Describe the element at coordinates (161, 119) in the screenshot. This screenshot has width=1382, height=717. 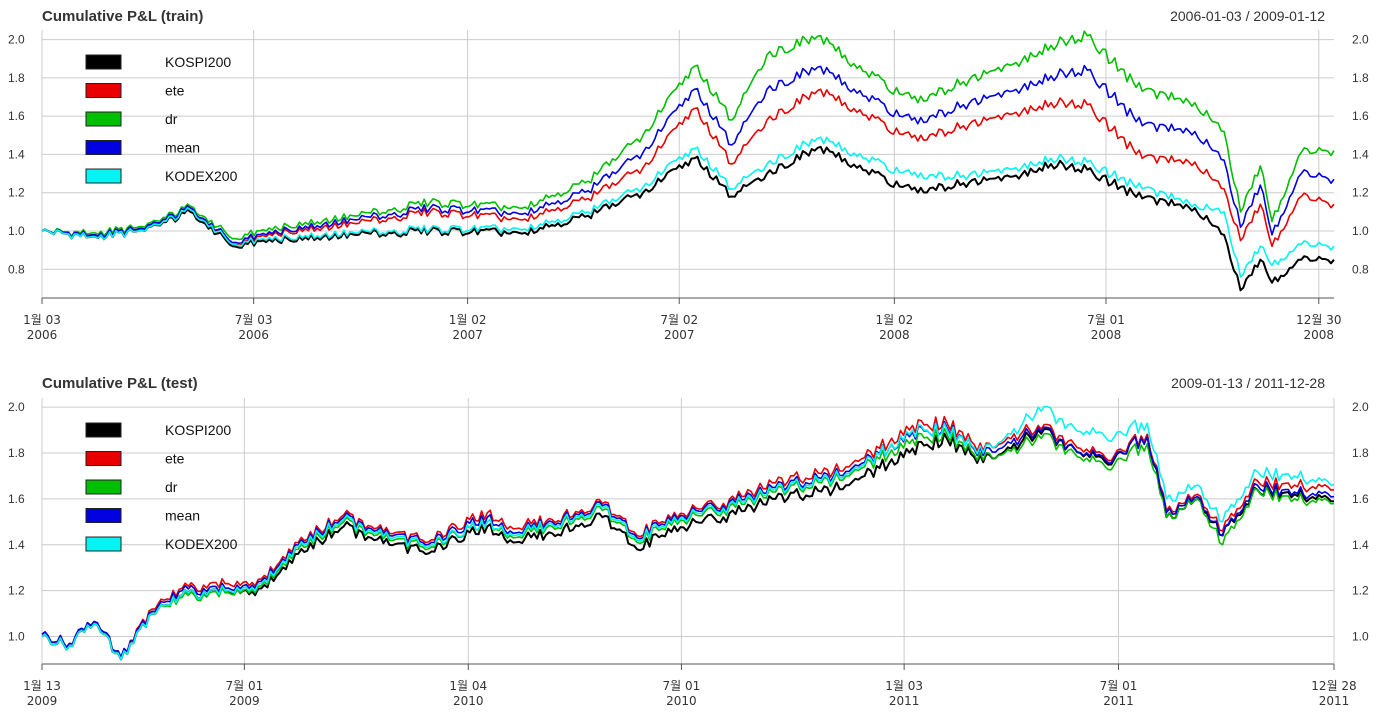
I see `train-legend: KOSPI200 ete dr mean KODEX200` at that location.